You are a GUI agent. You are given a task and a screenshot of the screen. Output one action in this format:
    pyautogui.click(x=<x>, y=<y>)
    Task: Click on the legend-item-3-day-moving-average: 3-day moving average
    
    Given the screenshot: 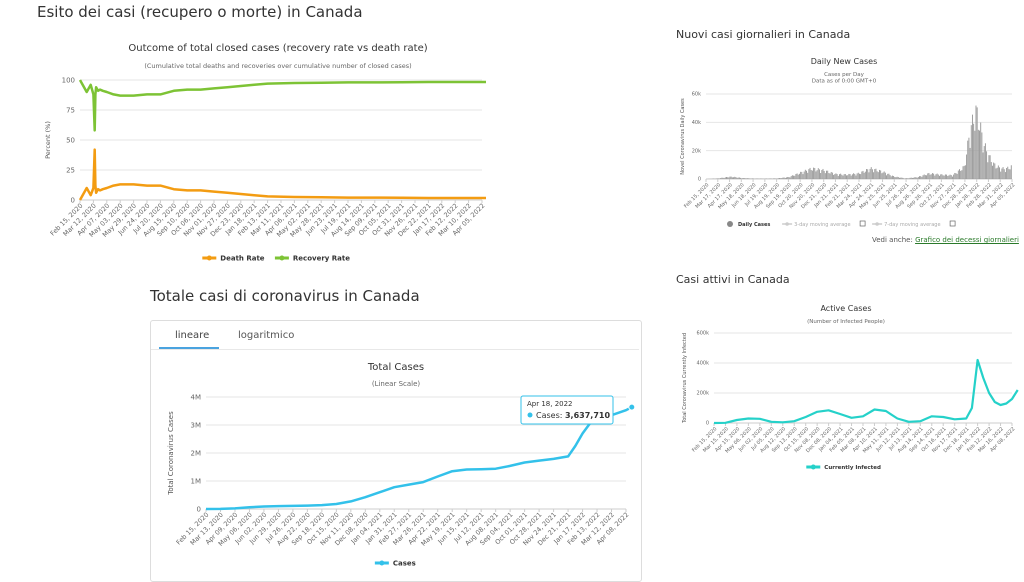 What is the action you would take?
    pyautogui.click(x=823, y=224)
    